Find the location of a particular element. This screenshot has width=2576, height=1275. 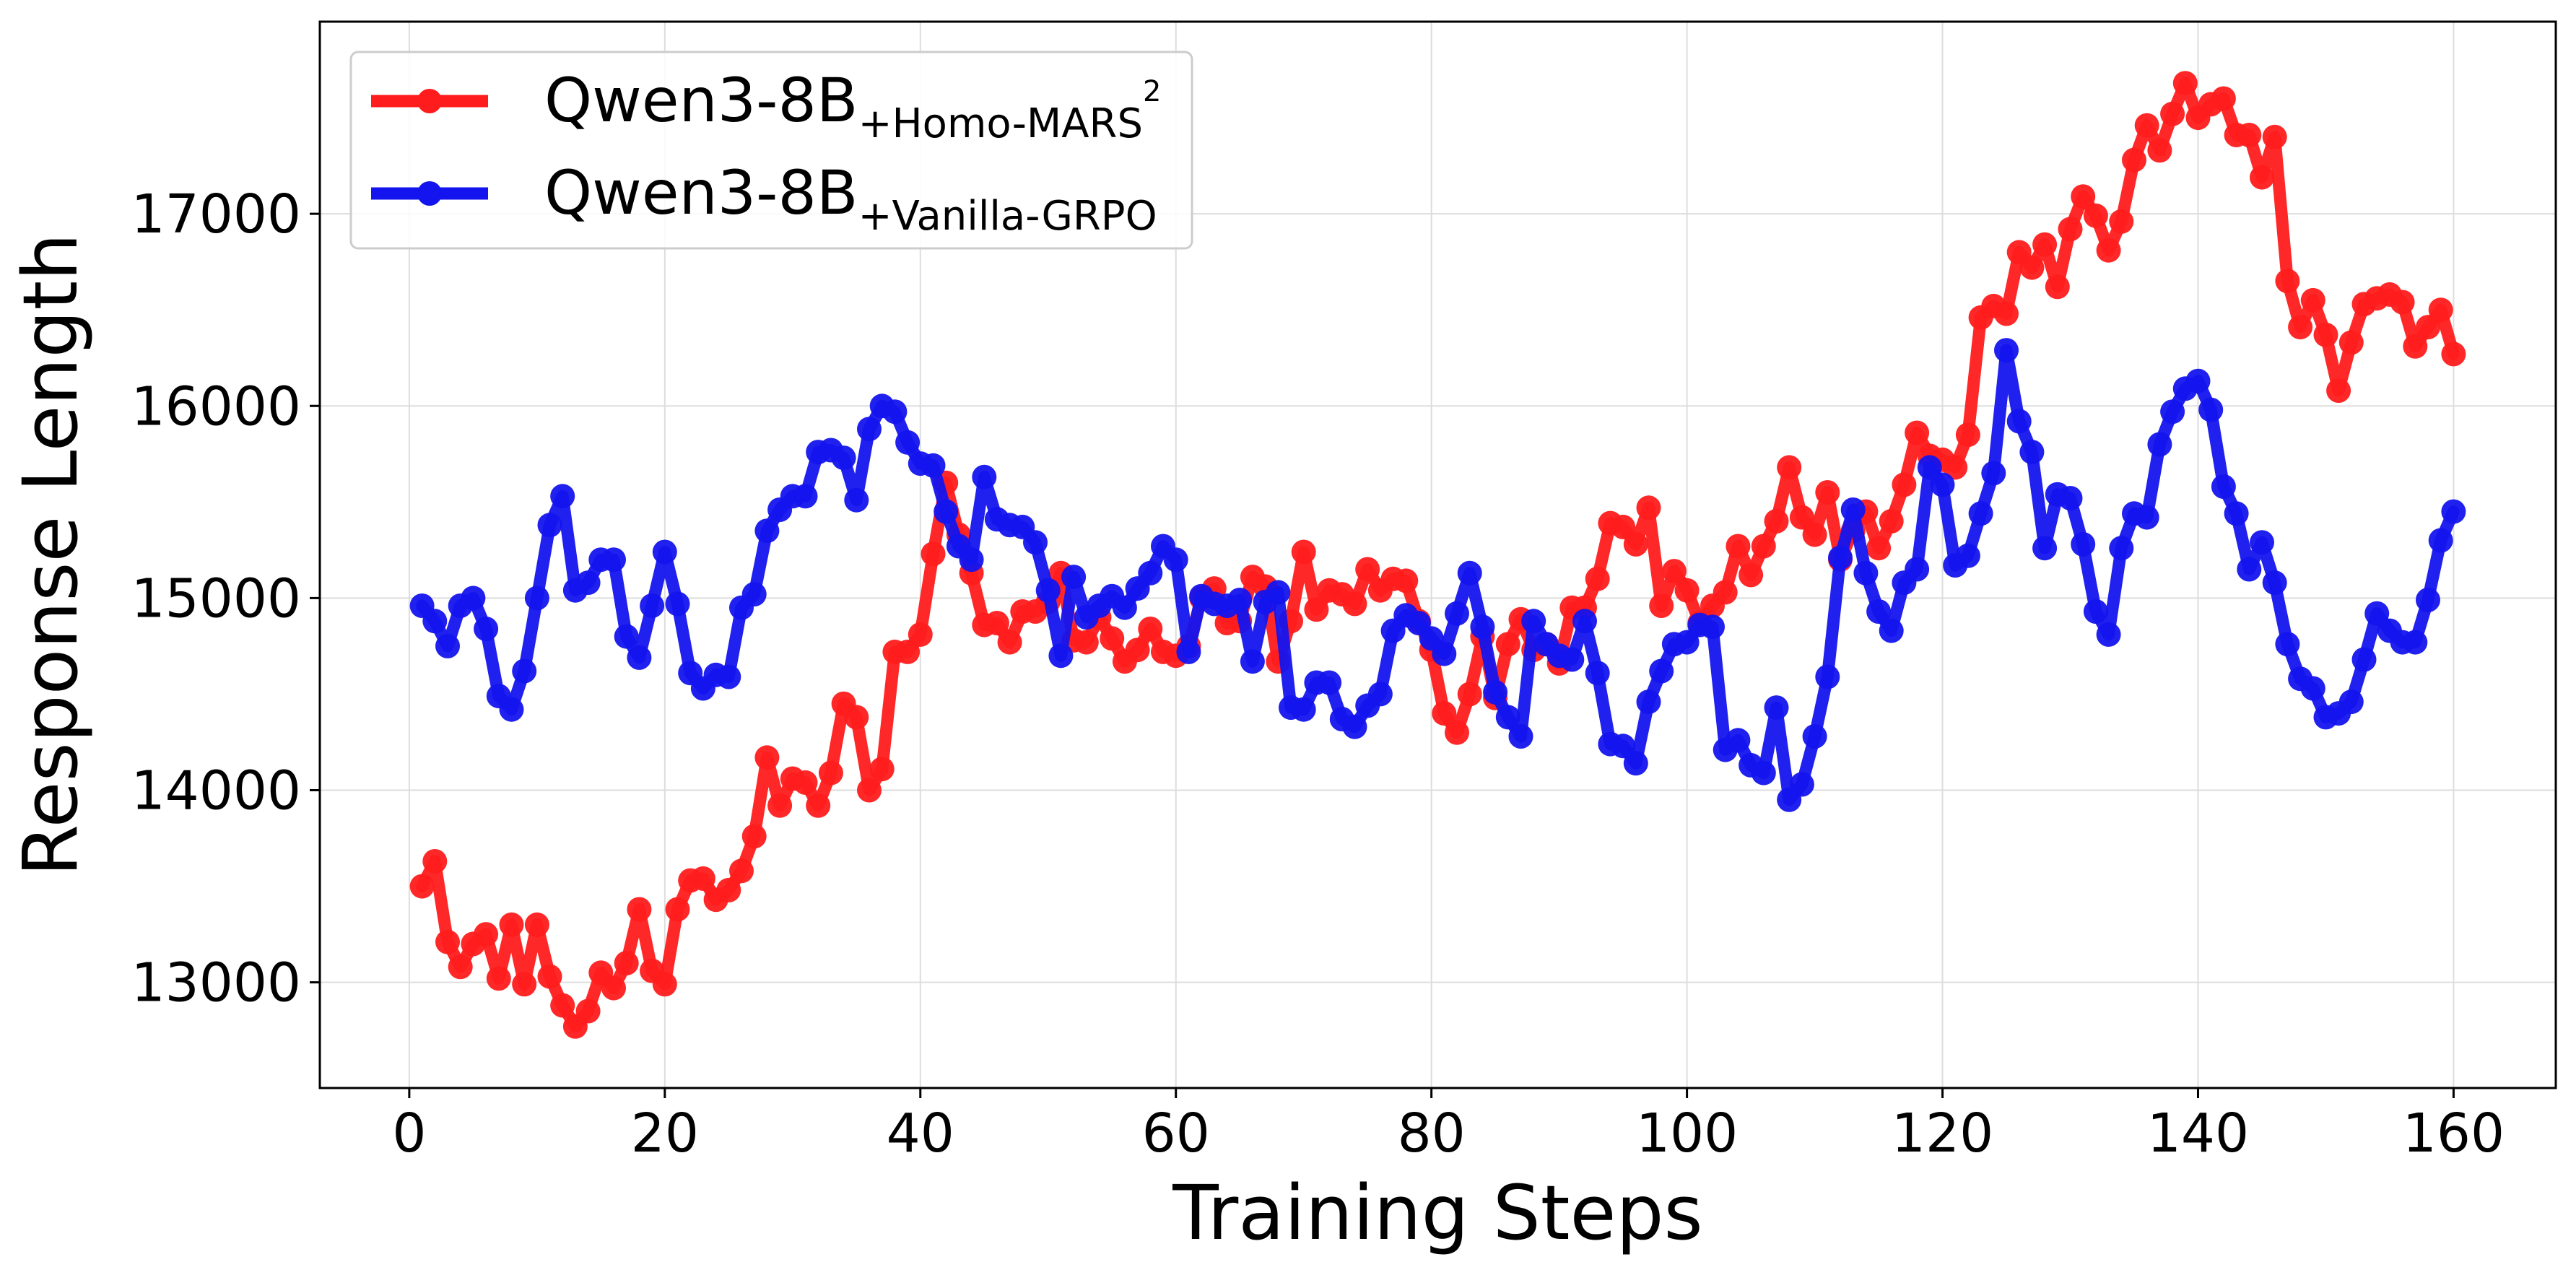

x-tick-label: 0 is located at coordinates (409, 1133).